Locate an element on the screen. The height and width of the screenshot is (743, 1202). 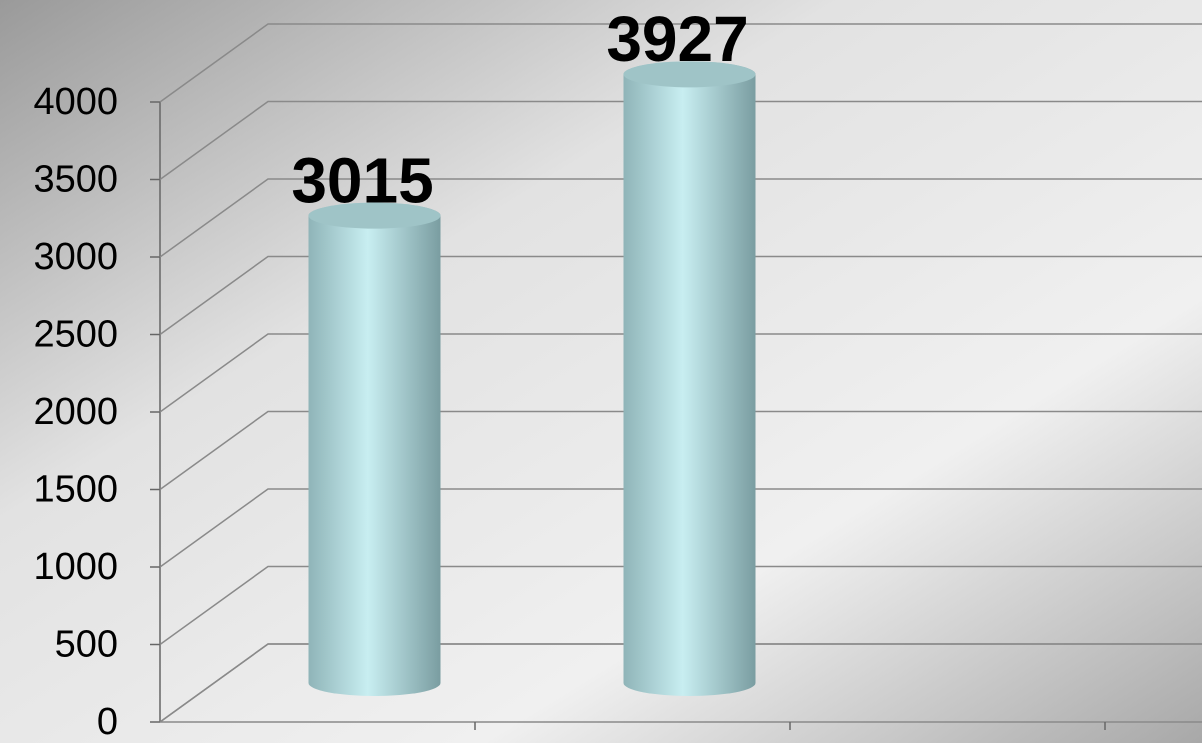
y-tick-label: 4000 is located at coordinates (75, 102).